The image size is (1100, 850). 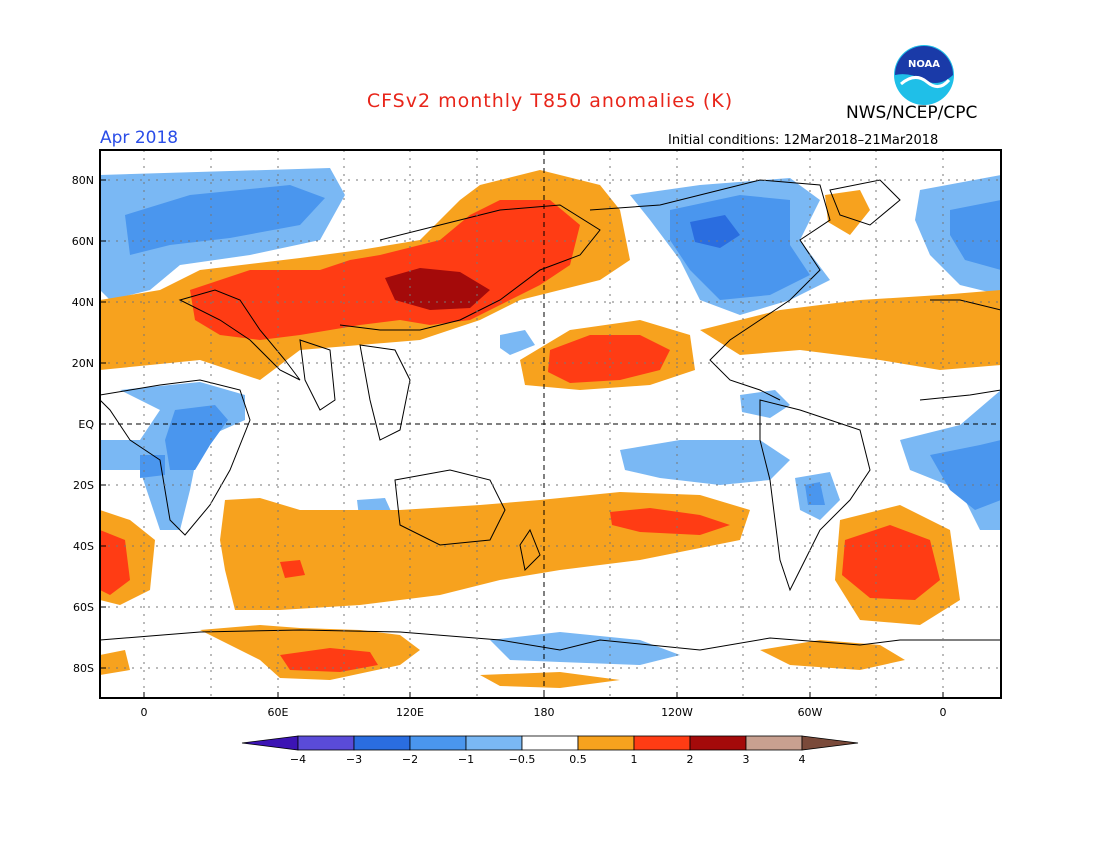 What do you see at coordinates (83, 363) in the screenshot?
I see `lat-label: 20N` at bounding box center [83, 363].